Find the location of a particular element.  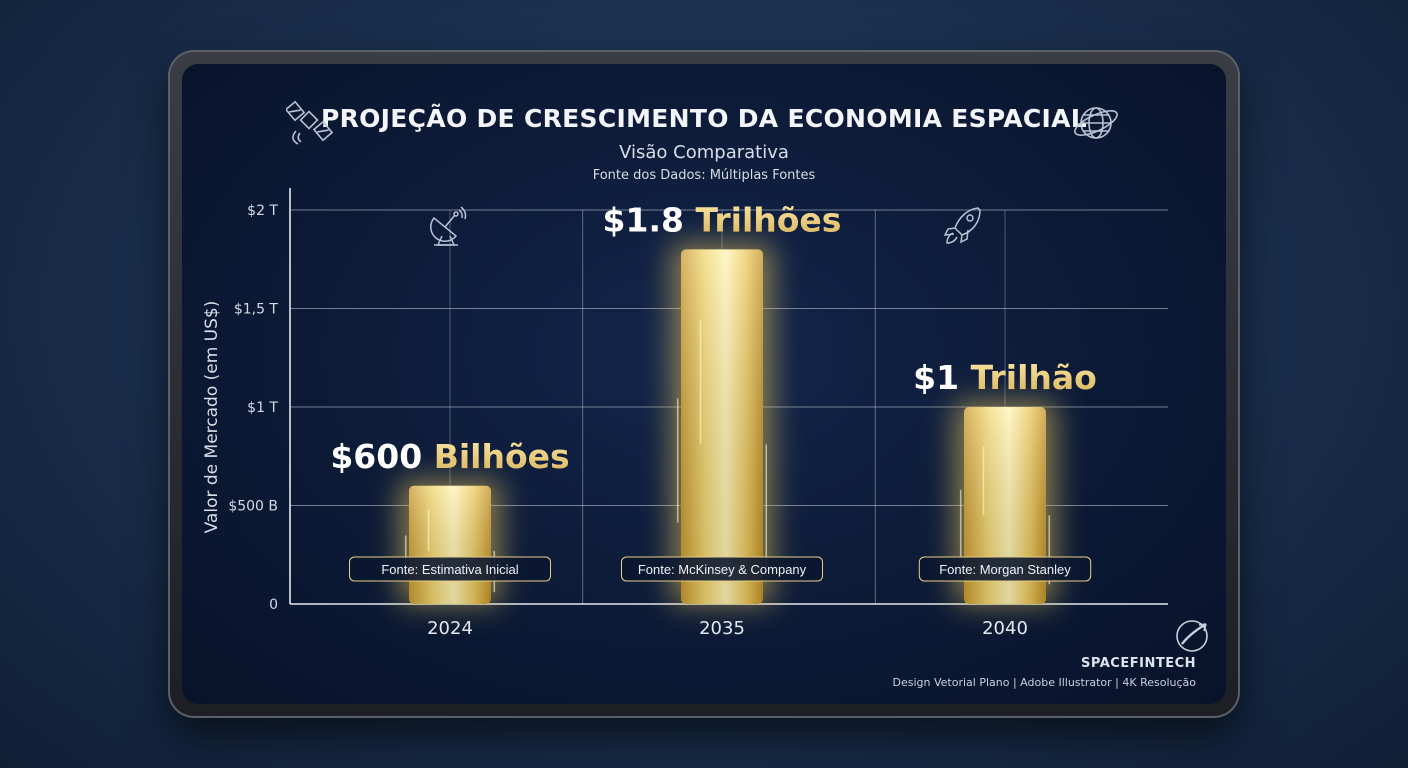

y-tick-label: $2 T is located at coordinates (262, 211).